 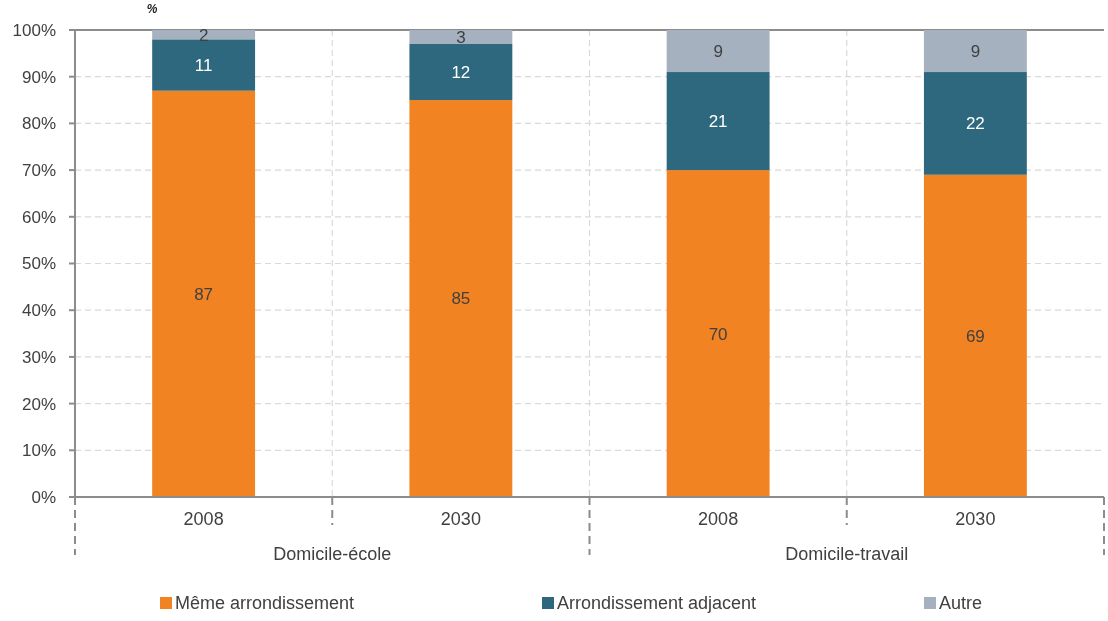 I want to click on y-tick-label: 40%, so click(x=38, y=311).